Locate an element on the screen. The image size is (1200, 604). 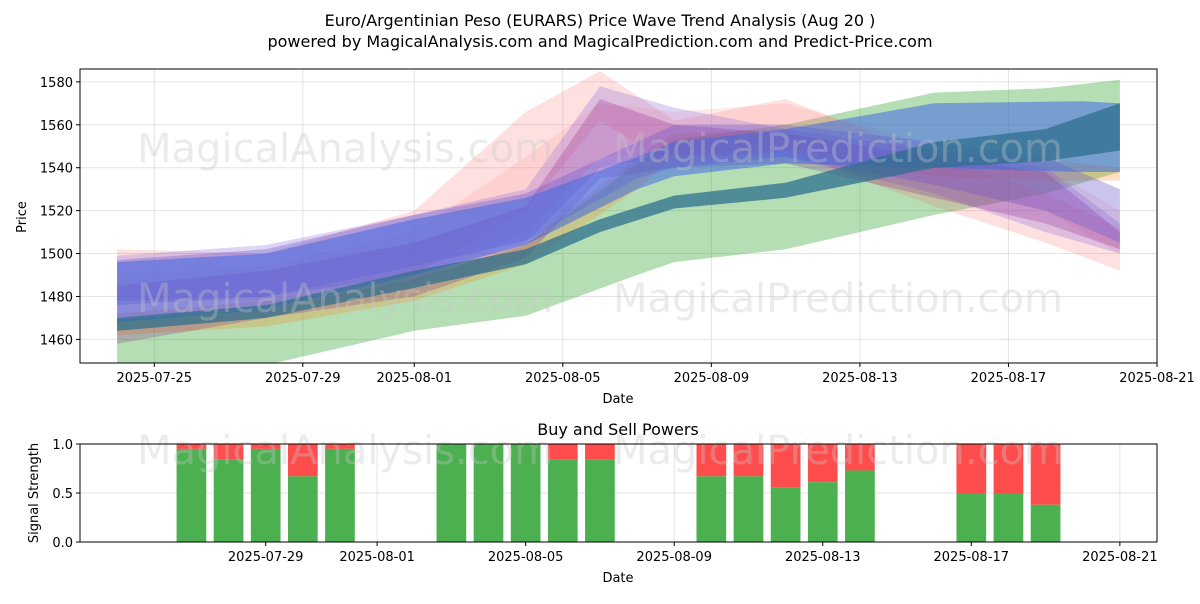
price-x-tick-label: 2025-08-05 is located at coordinates (563, 378).